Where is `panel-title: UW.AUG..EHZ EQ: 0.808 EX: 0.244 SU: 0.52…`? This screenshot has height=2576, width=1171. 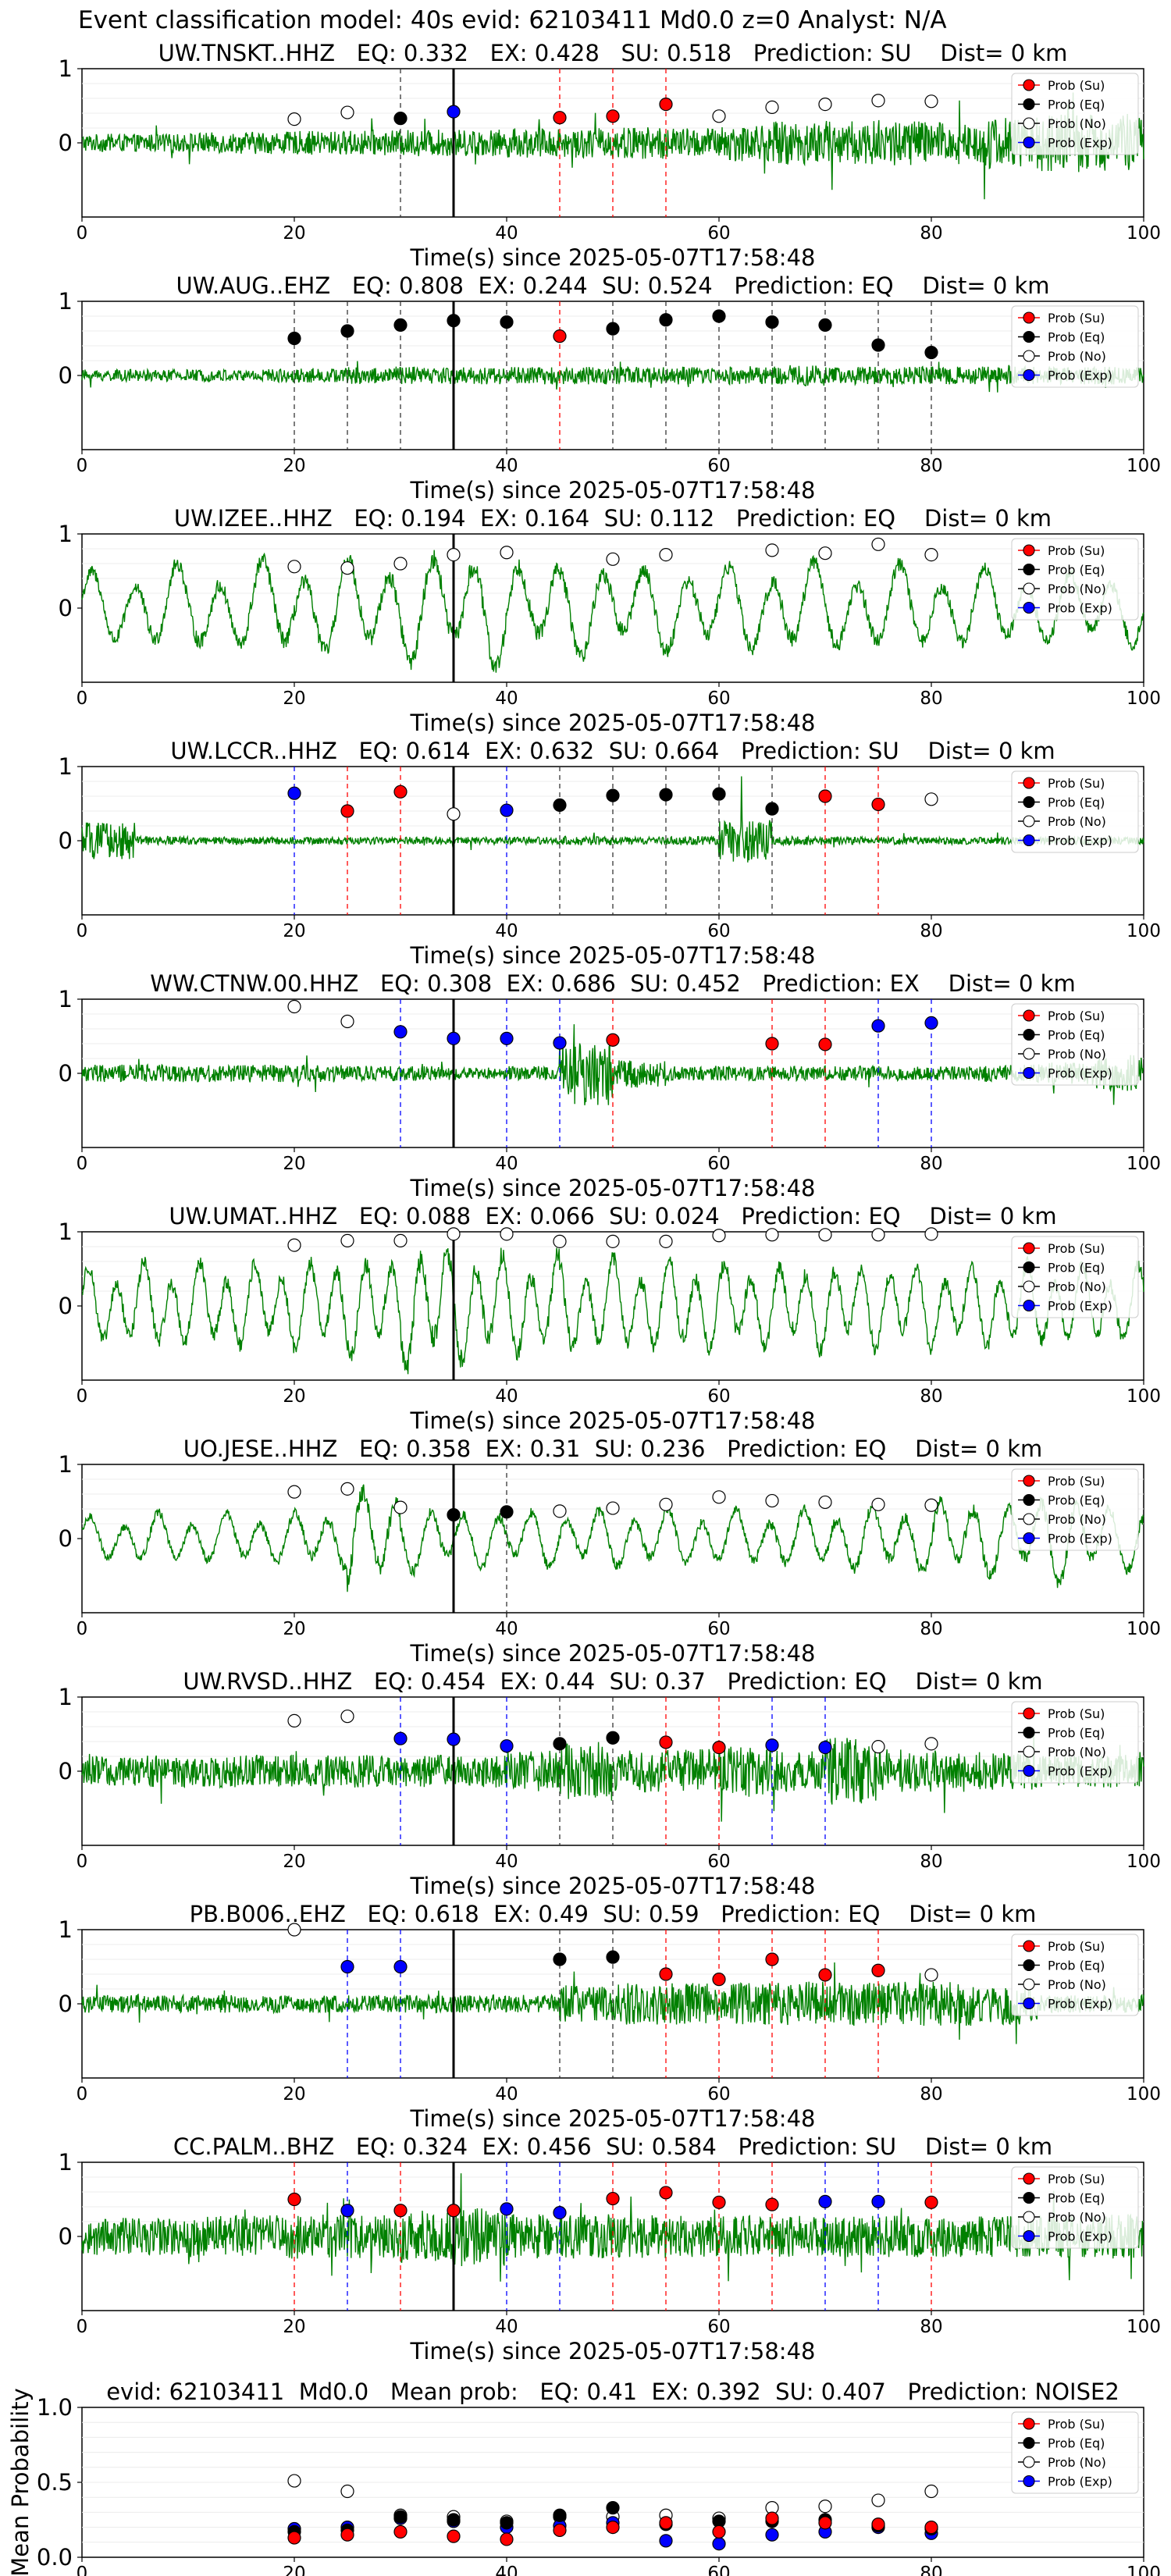 panel-title: UW.AUG..EHZ EQ: 0.808 EX: 0.244 SU: 0.52… is located at coordinates (612, 285).